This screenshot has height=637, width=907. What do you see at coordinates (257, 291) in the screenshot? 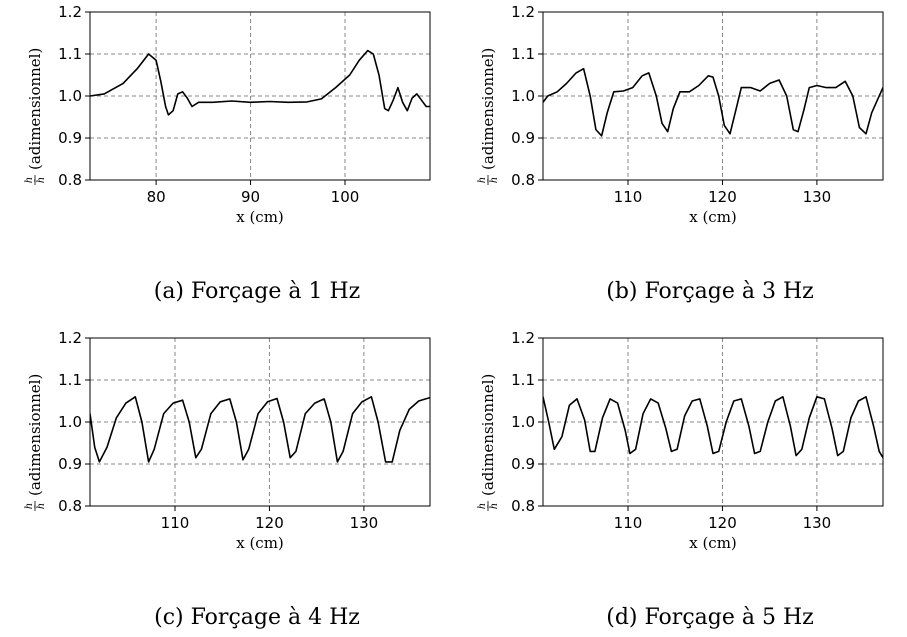
I see `caption-a: (a) Forçage à 1 Hz` at bounding box center [257, 291].